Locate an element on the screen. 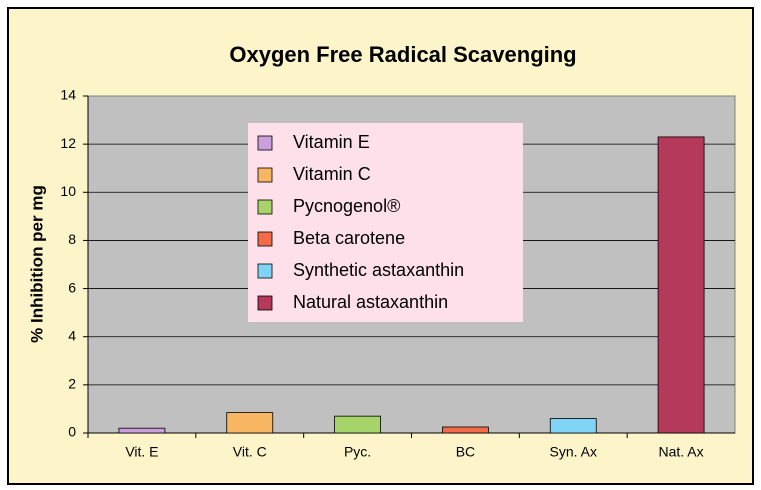 The width and height of the screenshot is (761, 490). x-tick-label: Nat. Ax is located at coordinates (681, 452).